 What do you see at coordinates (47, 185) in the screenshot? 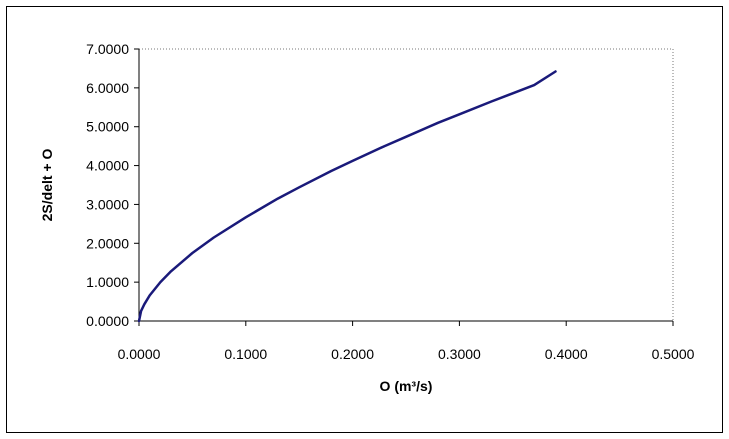
I see `y-axis-title: 2S/delt + O` at bounding box center [47, 185].